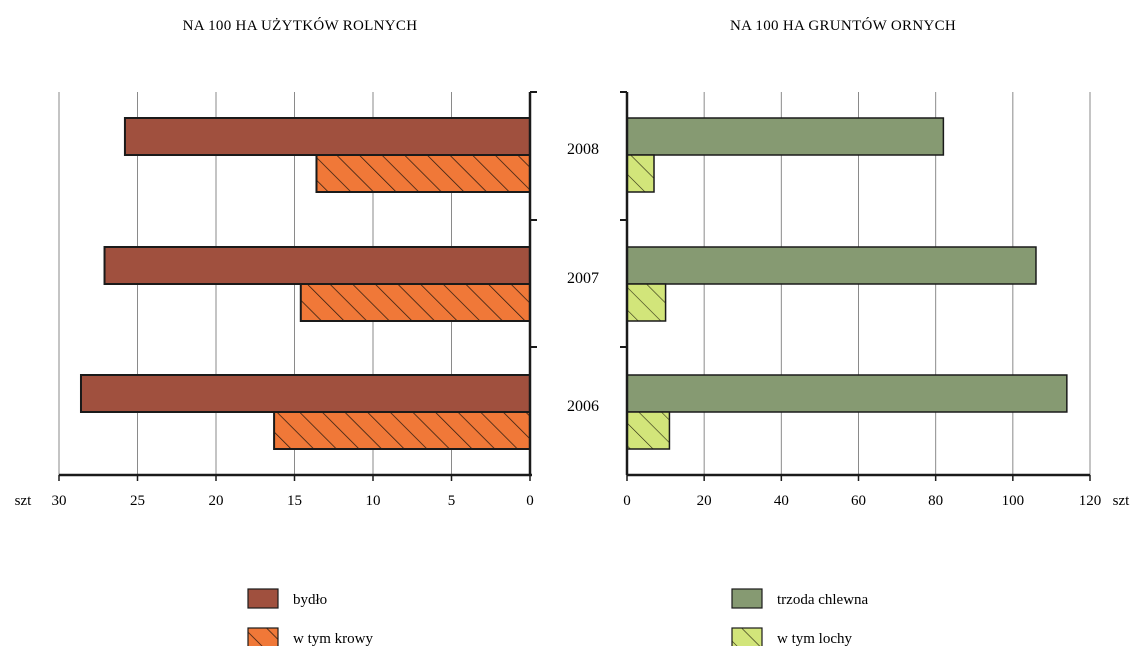 This screenshot has height=646, width=1141. What do you see at coordinates (823, 600) in the screenshot?
I see `legend-label: trzoda chlewna` at bounding box center [823, 600].